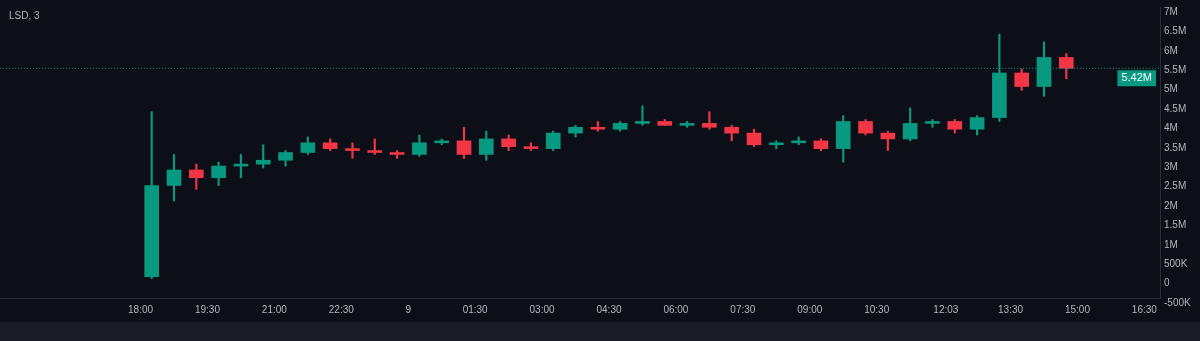  What do you see at coordinates (676, 309) in the screenshot?
I see `x-tick-label: 06:00` at bounding box center [676, 309].